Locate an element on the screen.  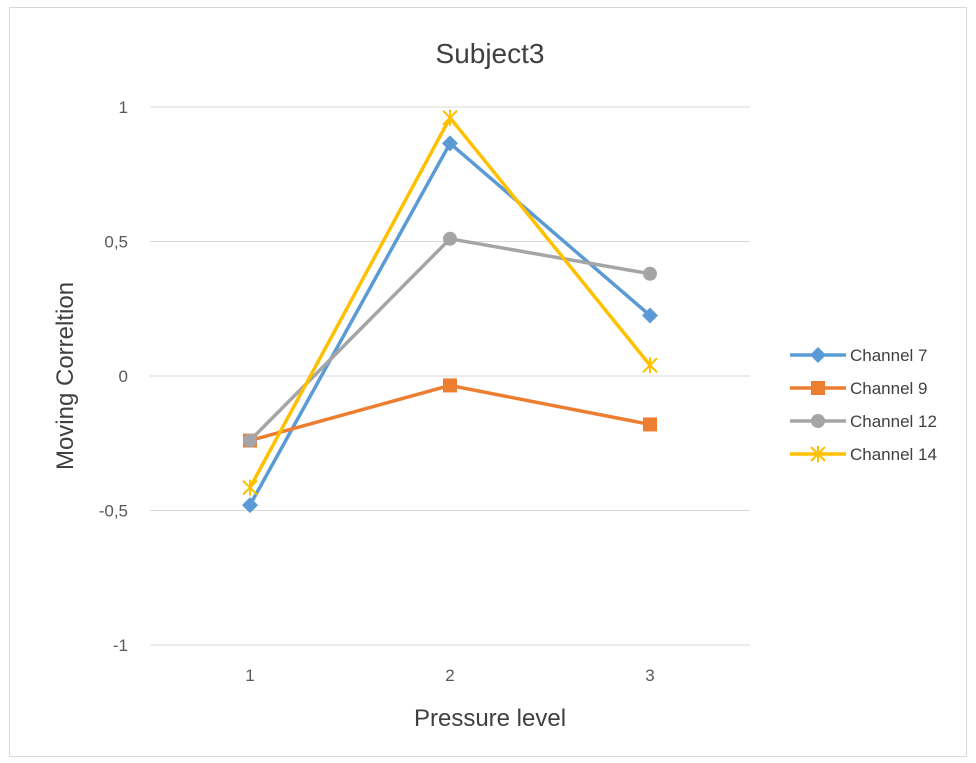
legend-item: Channel 9 is located at coordinates (859, 388).